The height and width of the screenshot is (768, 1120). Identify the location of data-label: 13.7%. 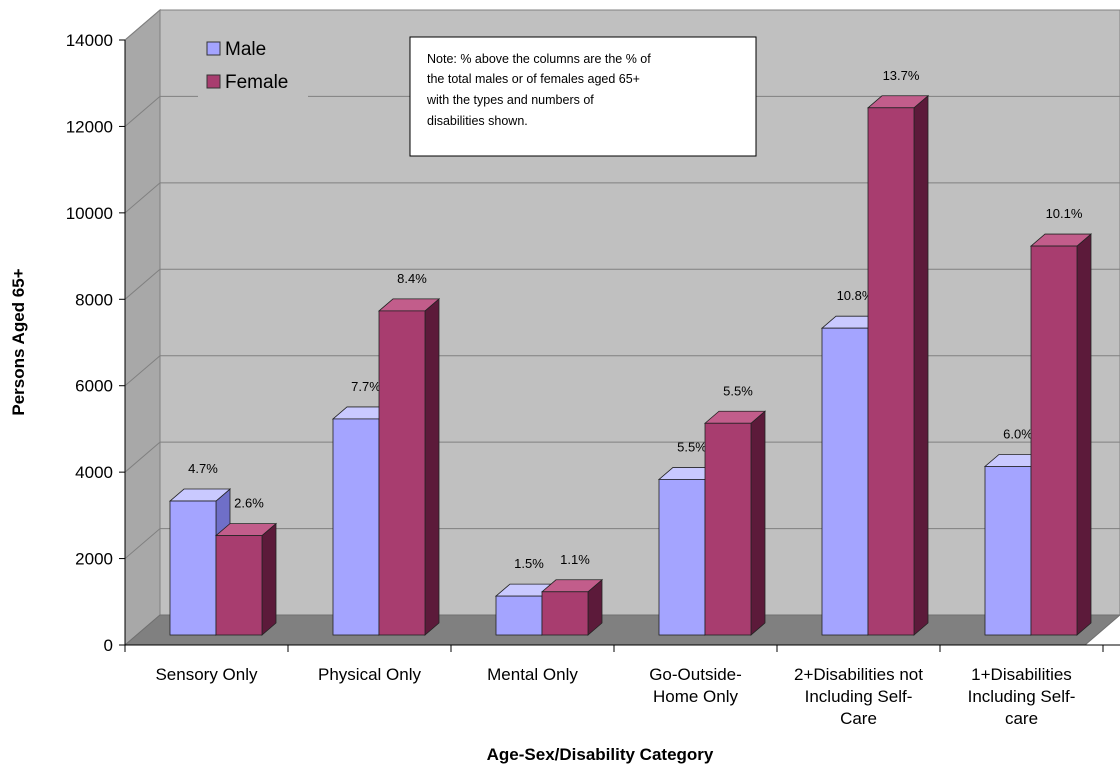
(901, 75).